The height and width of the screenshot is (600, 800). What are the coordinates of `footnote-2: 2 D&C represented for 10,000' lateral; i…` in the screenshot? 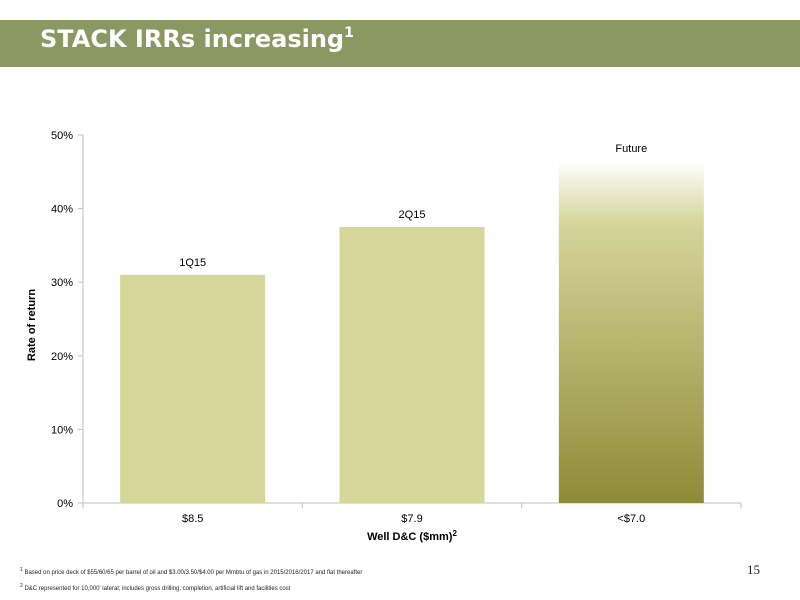 It's located at (191, 588).